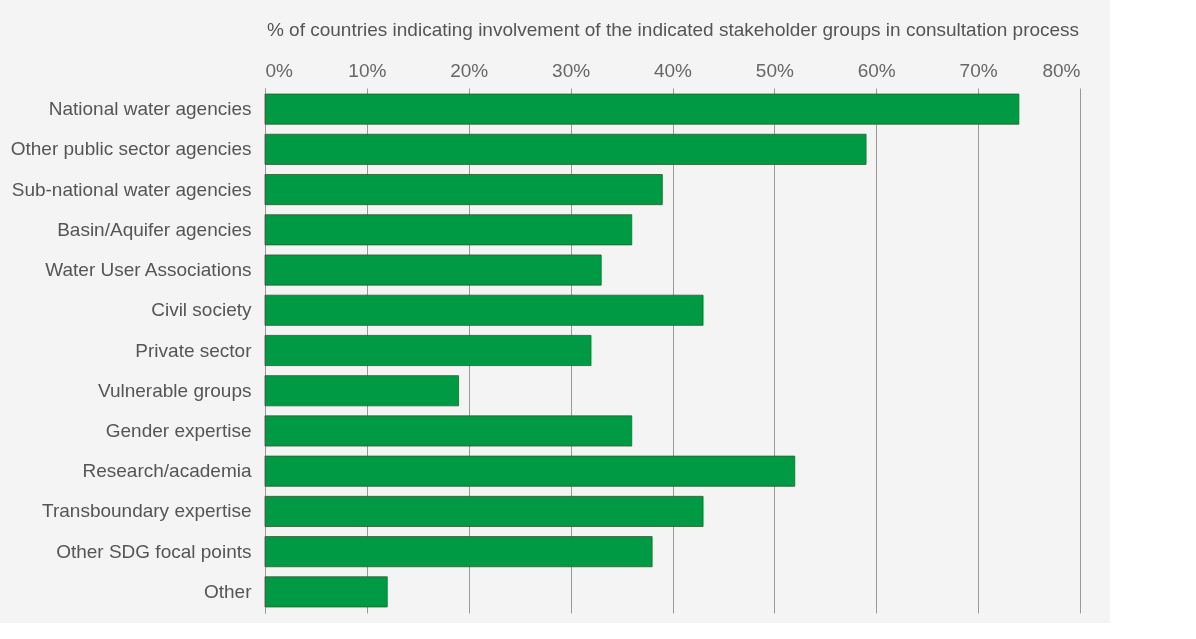 Image resolution: width=1196 pixels, height=639 pixels. Describe the element at coordinates (469, 70) in the screenshot. I see `x-tick-label: 20%` at that location.